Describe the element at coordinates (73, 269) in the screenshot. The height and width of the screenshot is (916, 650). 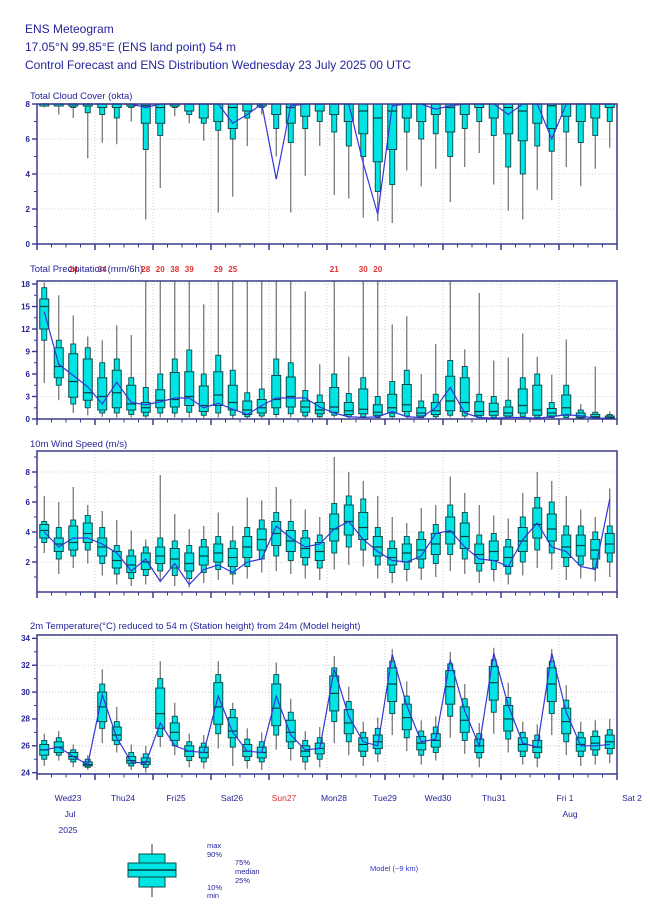
I see `extreme-value-label: 24` at that location.